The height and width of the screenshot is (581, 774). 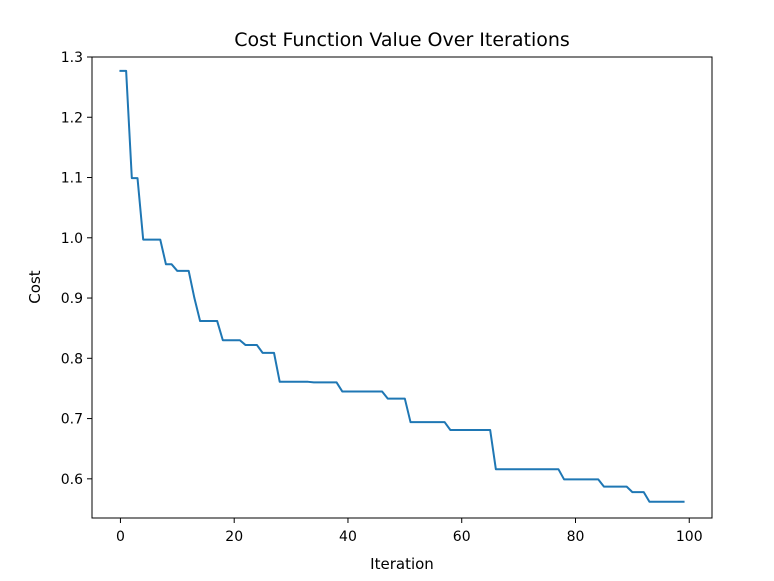 What do you see at coordinates (72, 480) in the screenshot?
I see `y-tick-label: 0.6` at bounding box center [72, 480].